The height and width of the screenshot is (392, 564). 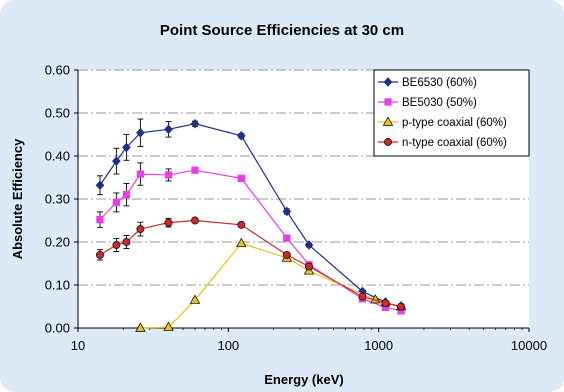 I want to click on legend-box, so click(x=451, y=113).